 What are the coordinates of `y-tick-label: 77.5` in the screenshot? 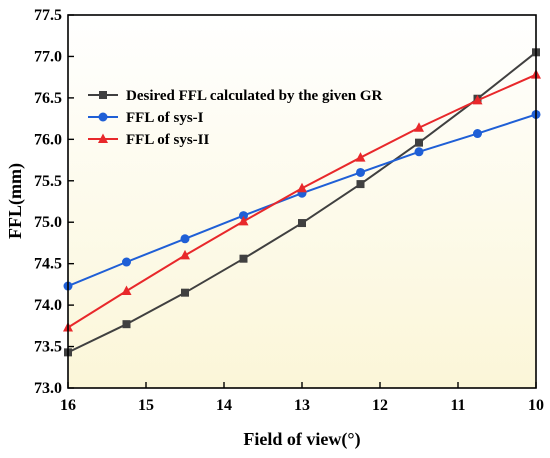 It's located at (48, 15).